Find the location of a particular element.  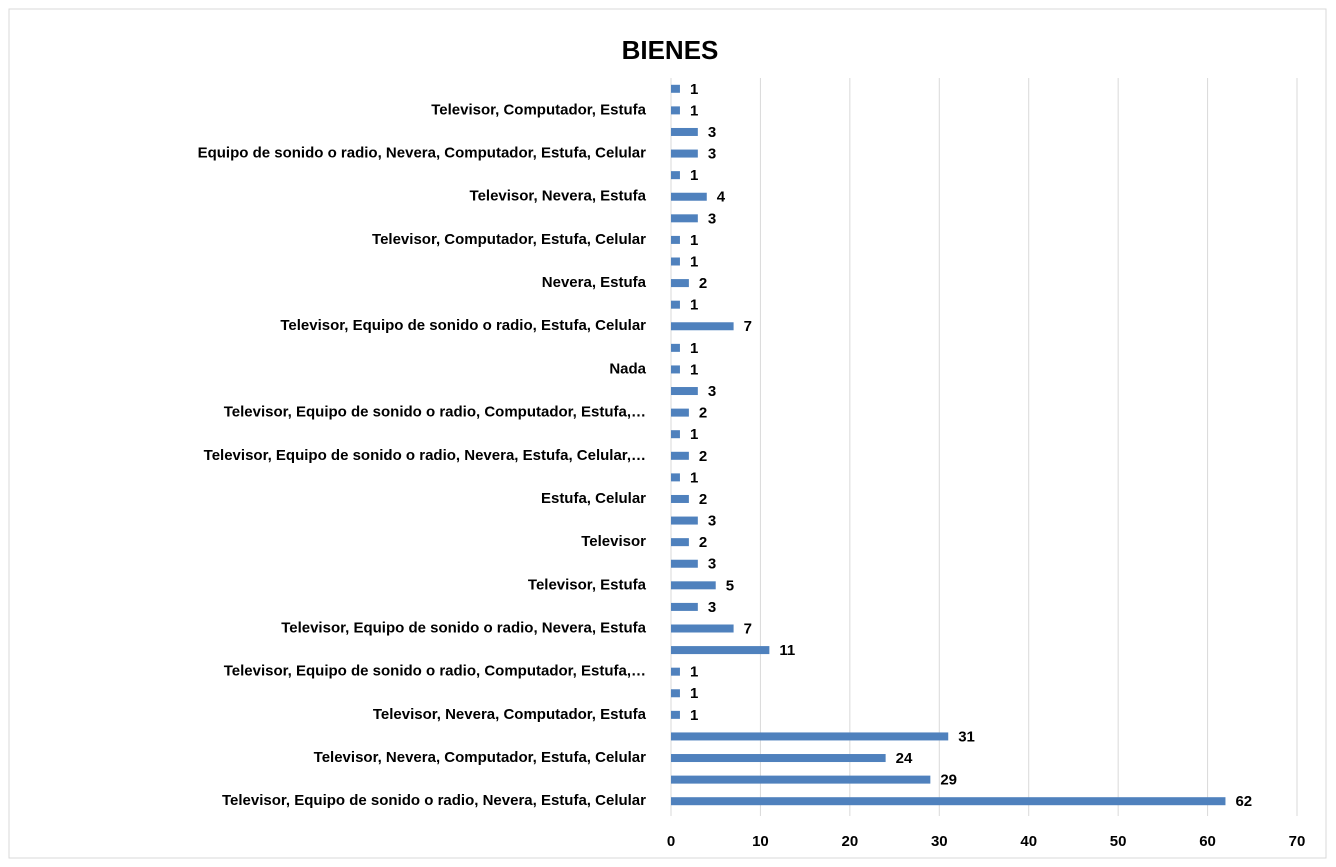

y-tick-label: Nevera, Estufa is located at coordinates (594, 282).